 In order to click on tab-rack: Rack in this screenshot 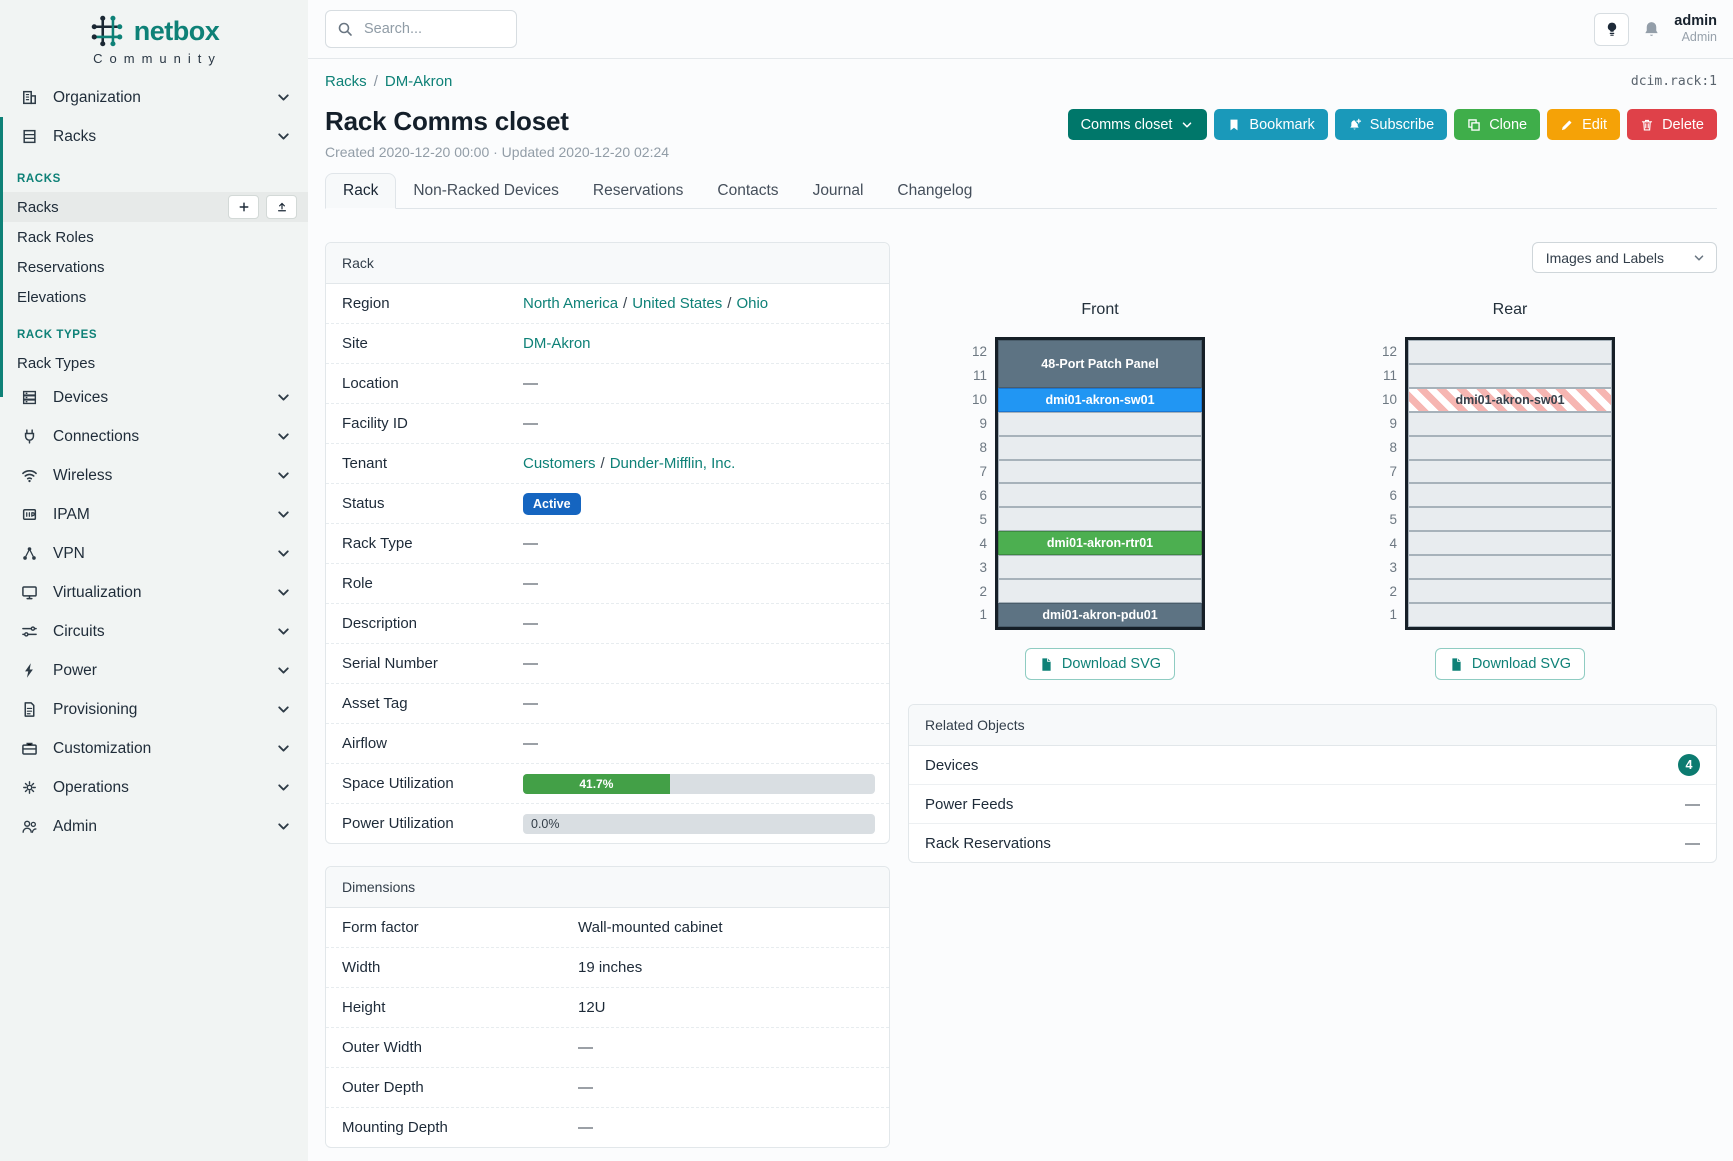, I will do `click(361, 191)`.